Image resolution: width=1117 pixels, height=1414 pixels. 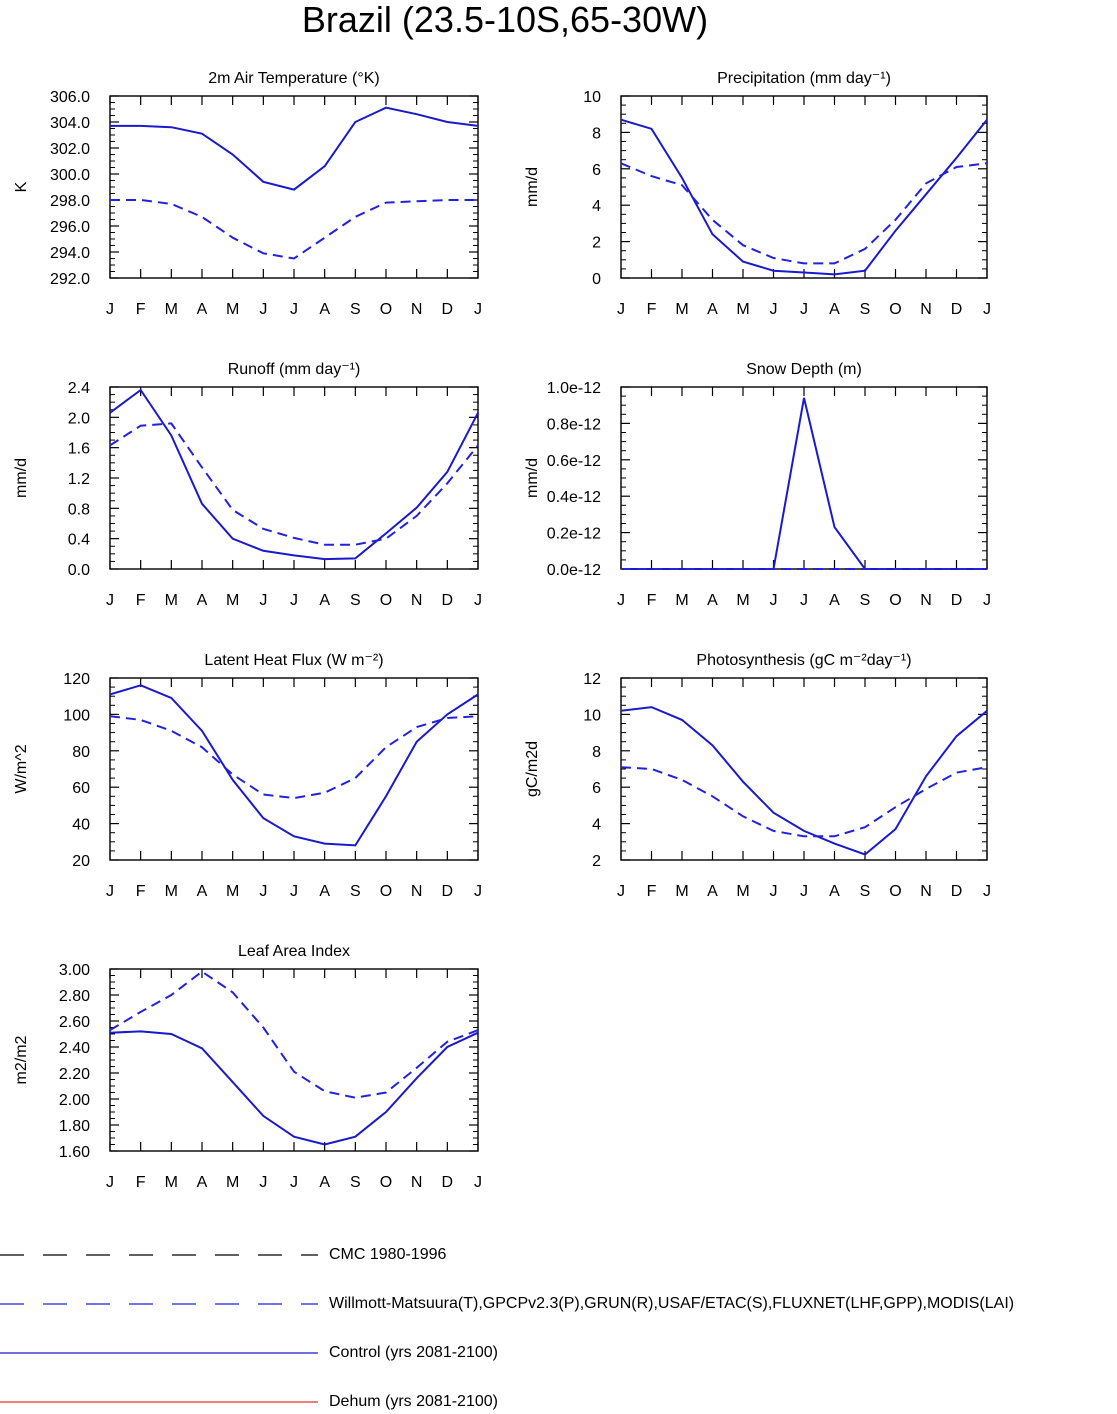 I want to click on panel-title: Latent Heat Flux (W m⁻²), so click(x=293, y=660).